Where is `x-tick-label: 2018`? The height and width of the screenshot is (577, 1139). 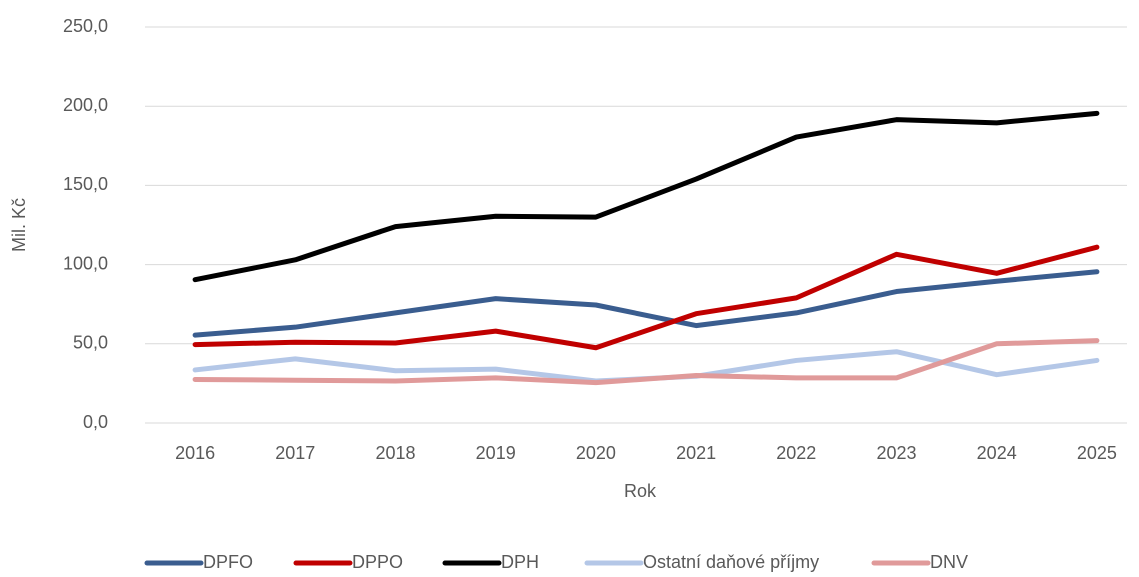 x-tick-label: 2018 is located at coordinates (395, 453).